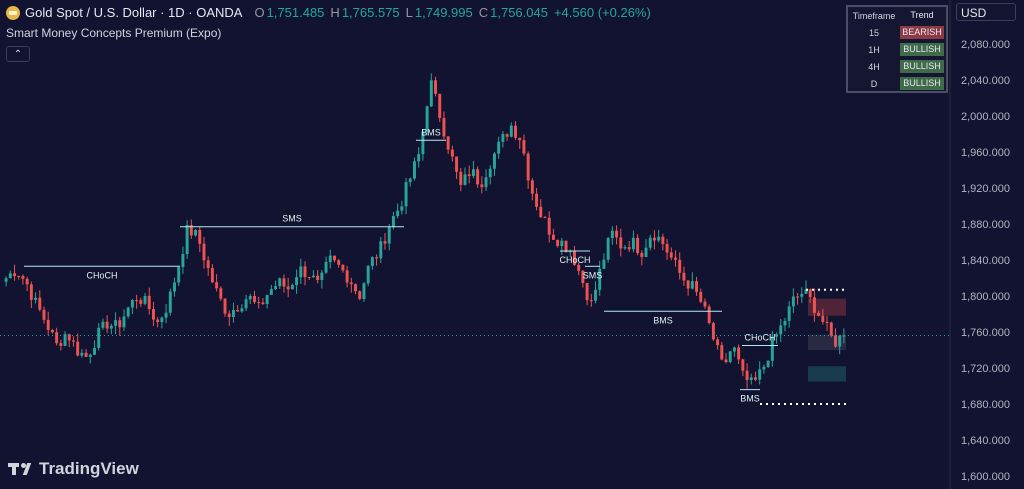  What do you see at coordinates (13, 12) in the screenshot?
I see `gold-symbol-icon` at bounding box center [13, 12].